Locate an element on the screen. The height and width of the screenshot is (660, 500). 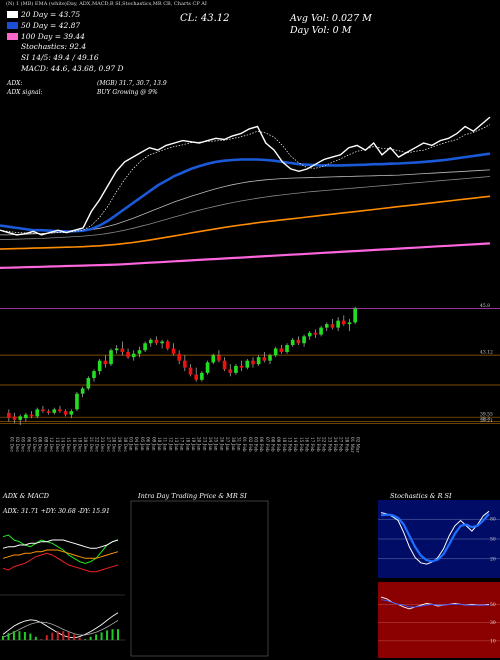
date-tick-label: 13 Feb is located at coordinates (290, 444).